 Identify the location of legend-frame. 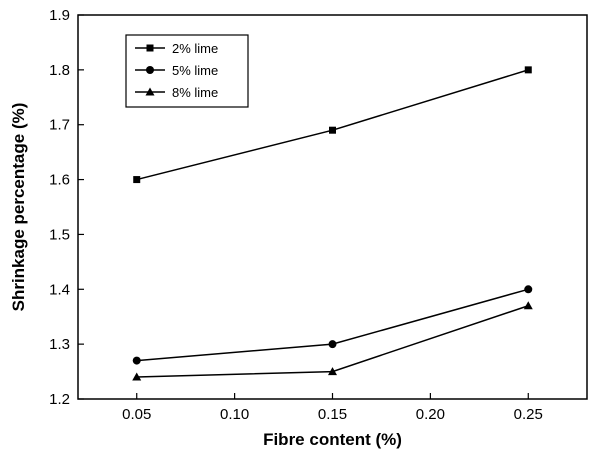
(187, 71).